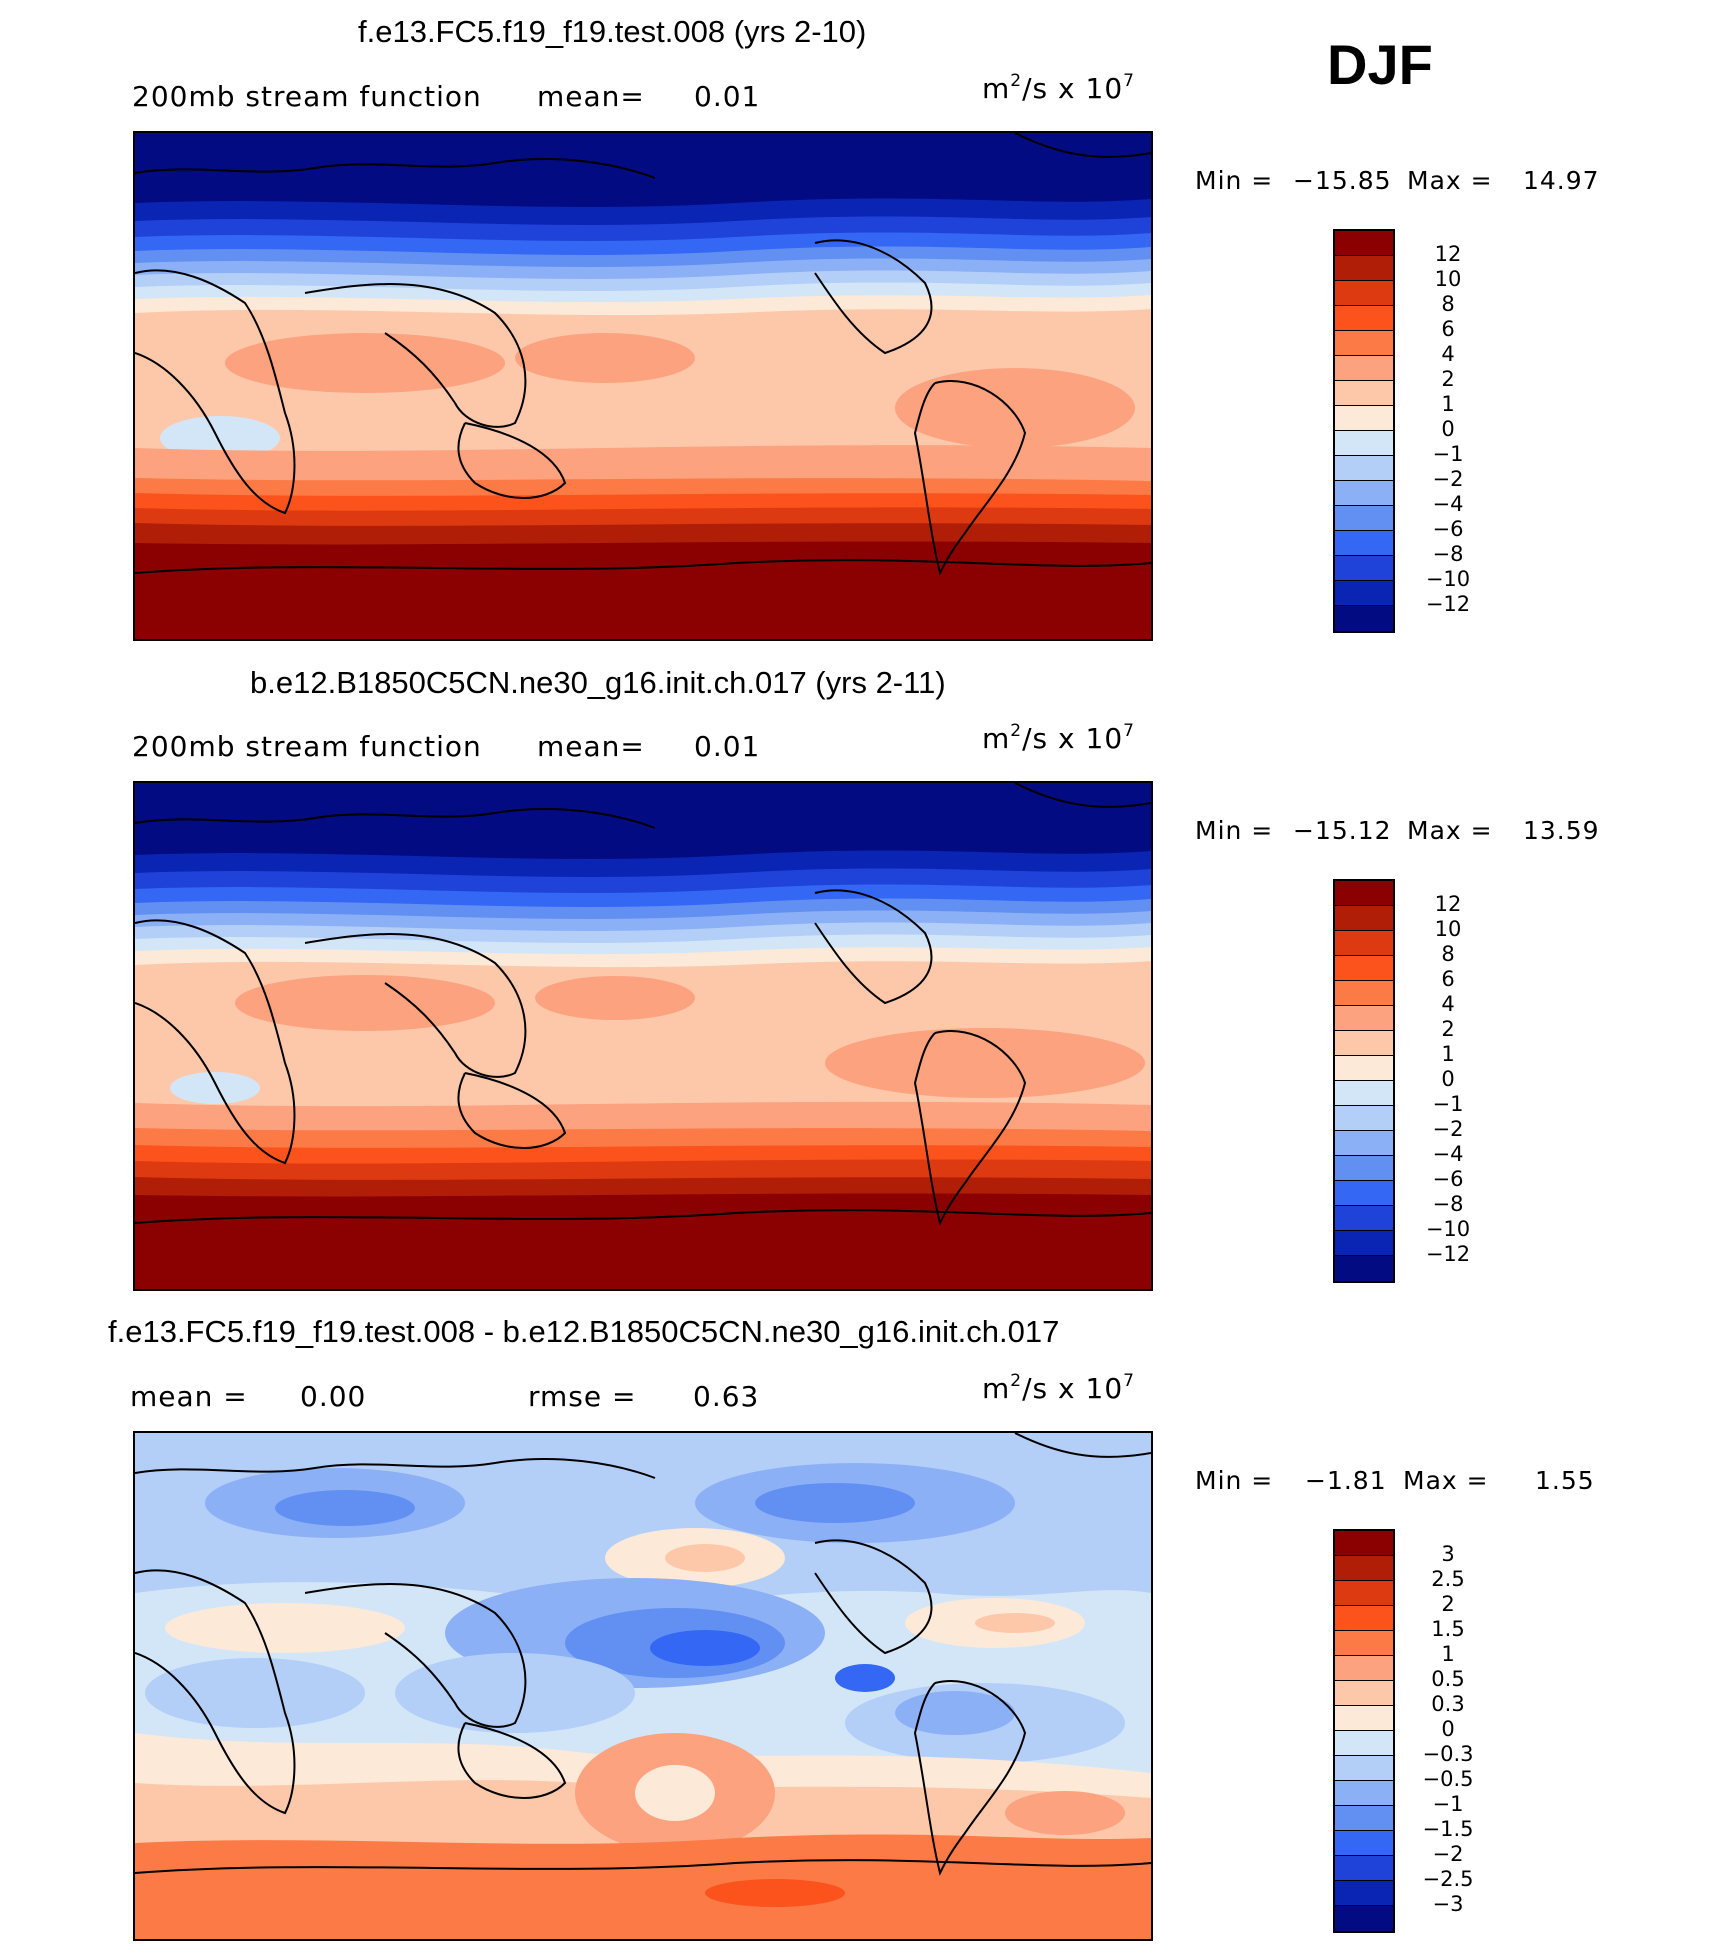 This screenshot has width=1710, height=1947. I want to click on panel1-max-value: 14.97, so click(1561, 180).